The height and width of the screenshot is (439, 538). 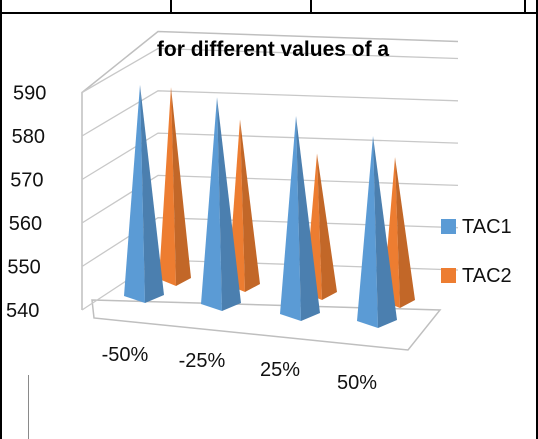 What do you see at coordinates (125, 355) in the screenshot?
I see `x-tick-label: -50%` at bounding box center [125, 355].